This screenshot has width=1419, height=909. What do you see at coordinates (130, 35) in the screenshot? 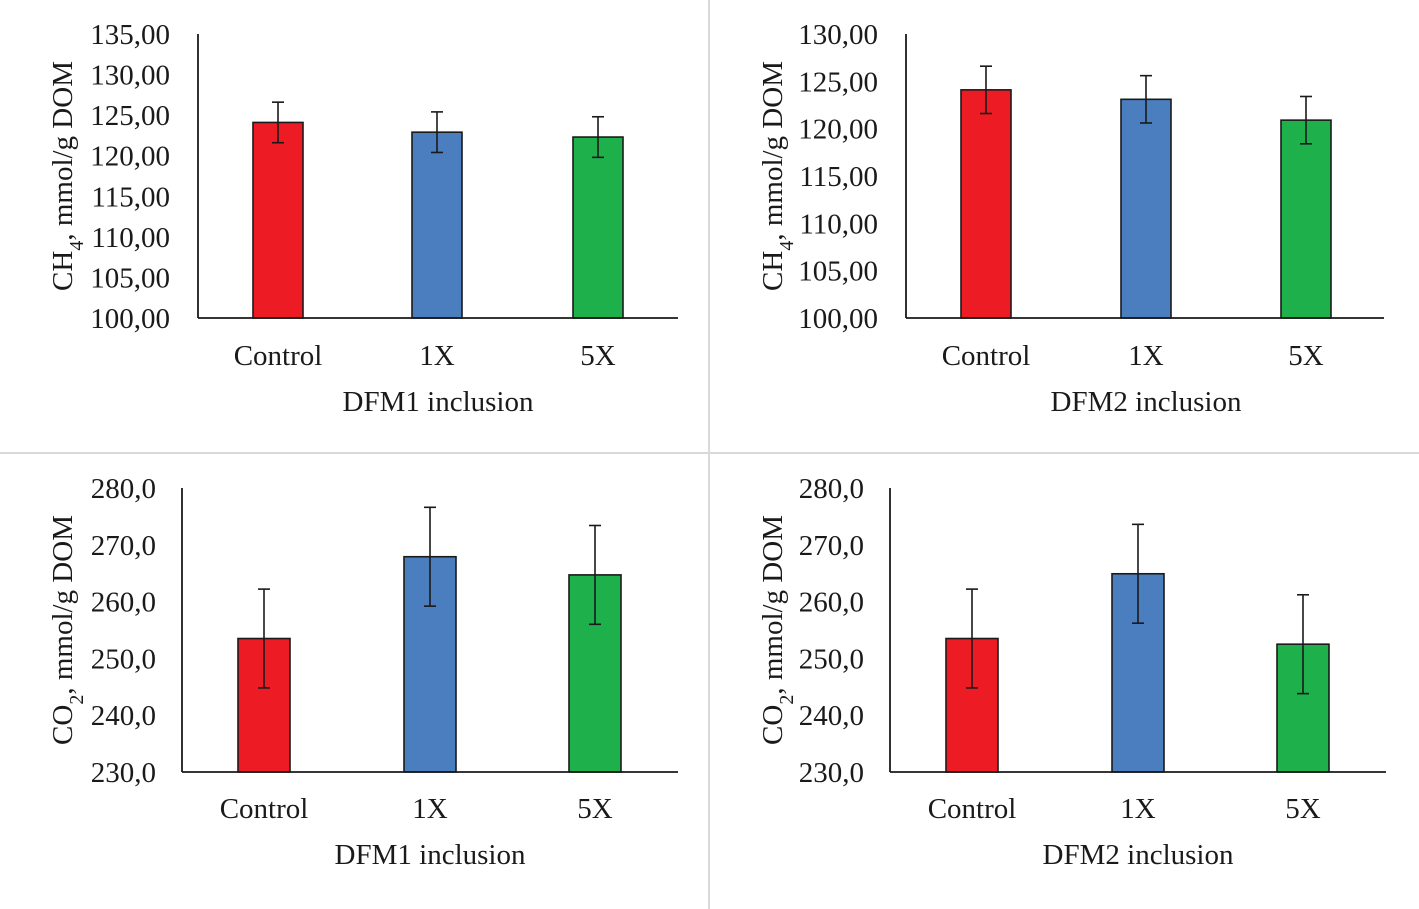
I see `y-tick-label: 135,00` at bounding box center [130, 35].